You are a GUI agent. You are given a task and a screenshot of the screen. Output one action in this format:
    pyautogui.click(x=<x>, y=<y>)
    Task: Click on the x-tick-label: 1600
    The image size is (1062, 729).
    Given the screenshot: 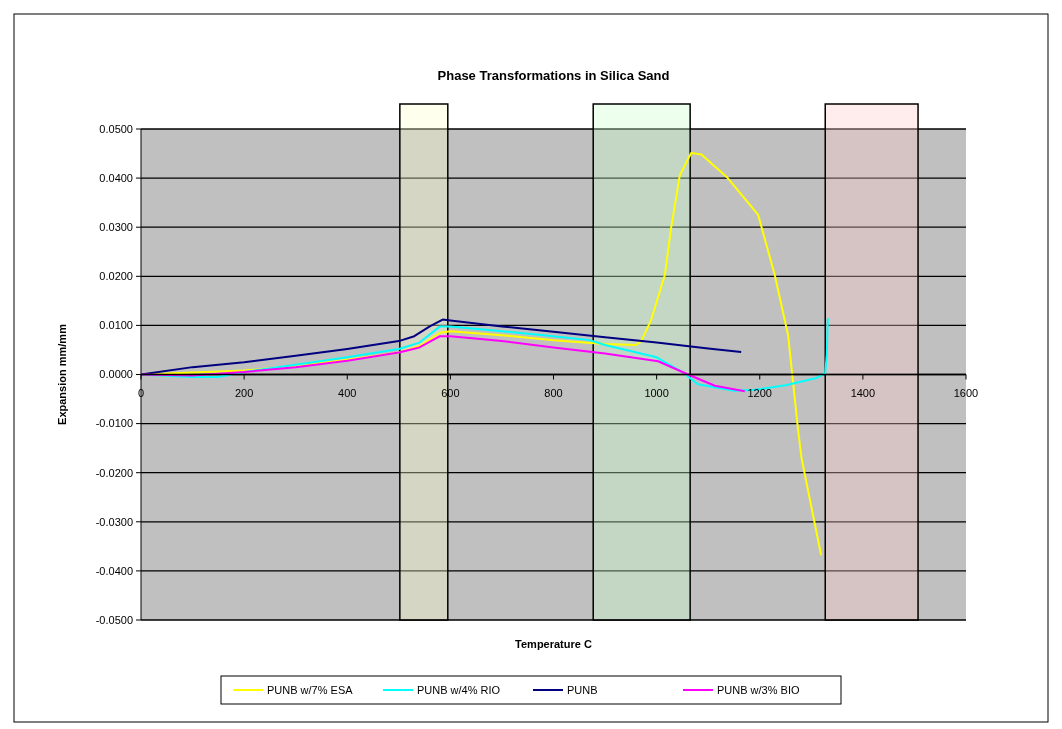 What is the action you would take?
    pyautogui.click(x=966, y=392)
    